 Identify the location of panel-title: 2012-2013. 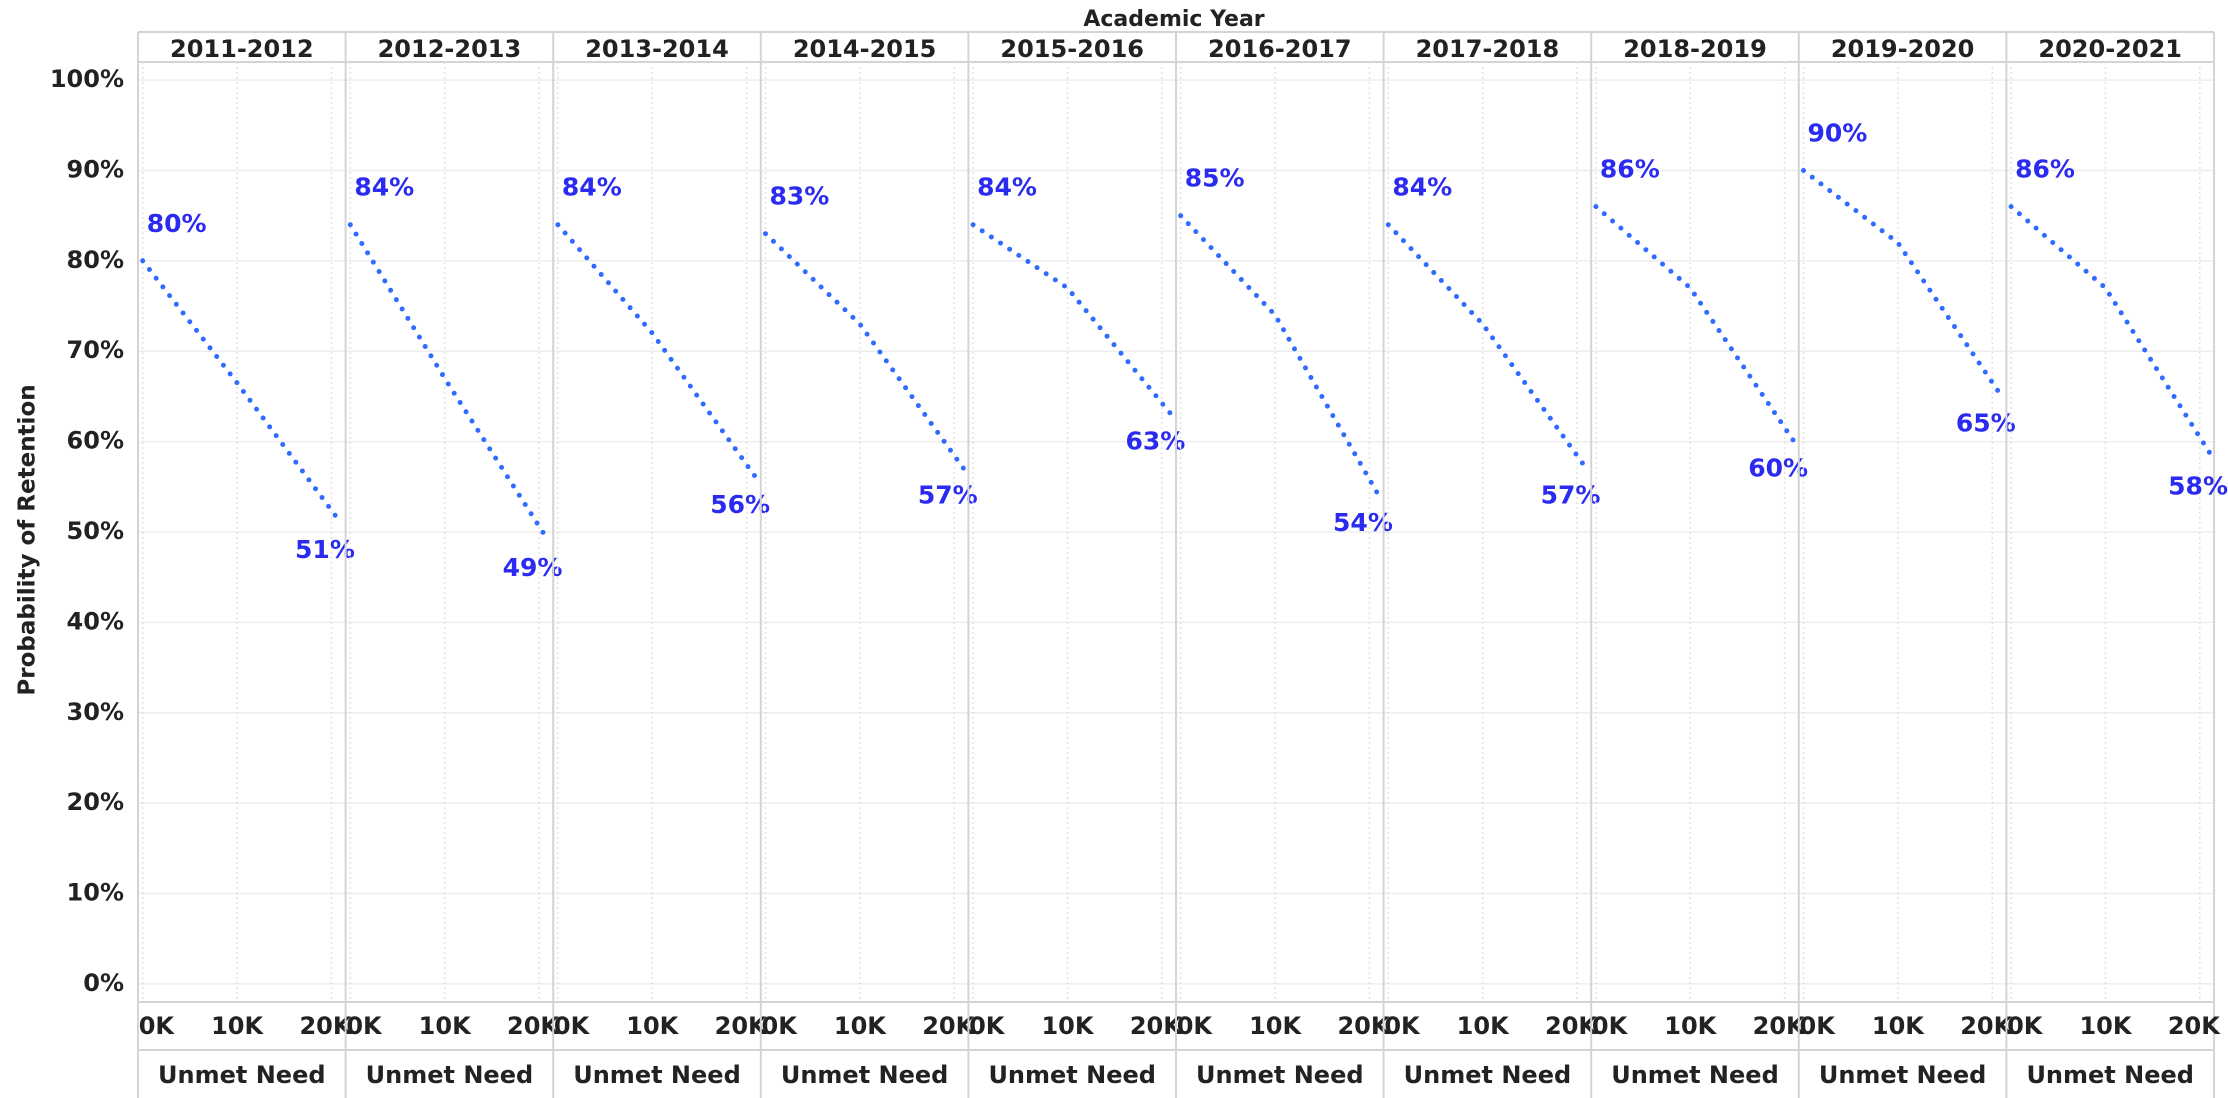
(450, 49).